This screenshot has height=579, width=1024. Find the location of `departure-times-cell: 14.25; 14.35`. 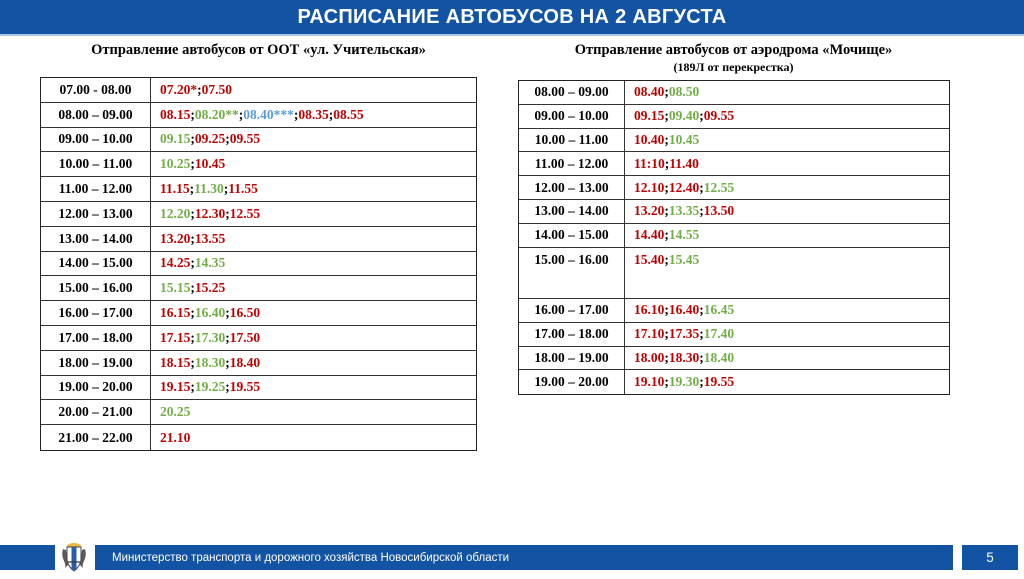

departure-times-cell: 14.25; 14.35 is located at coordinates (313, 264).